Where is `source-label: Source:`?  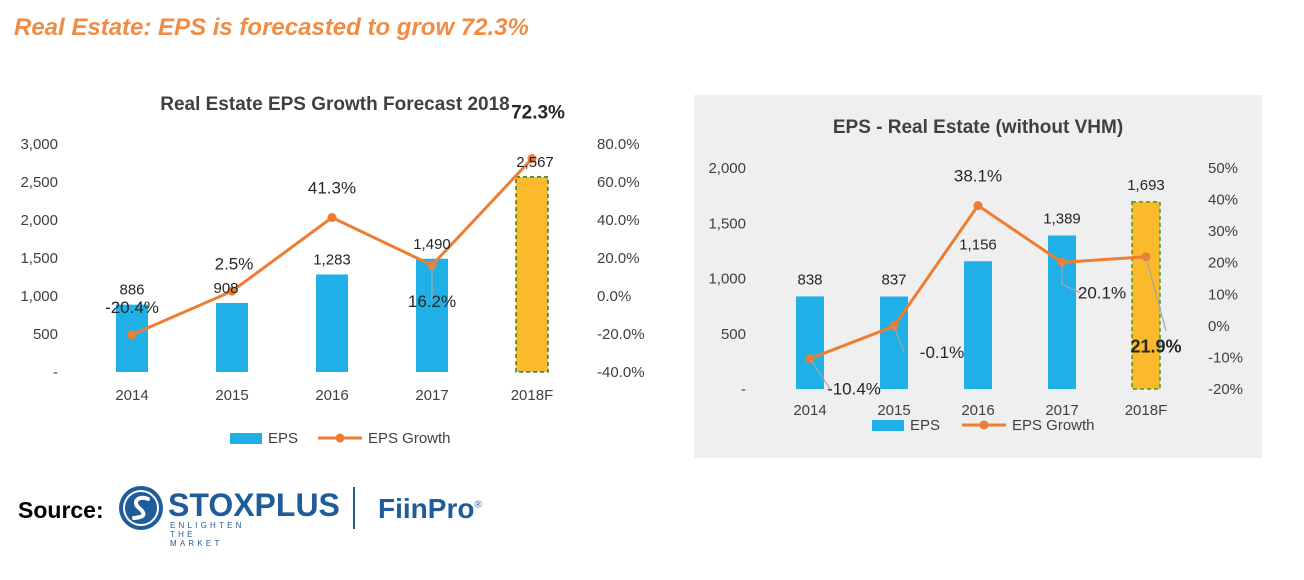
source-label: Source: is located at coordinates (61, 510).